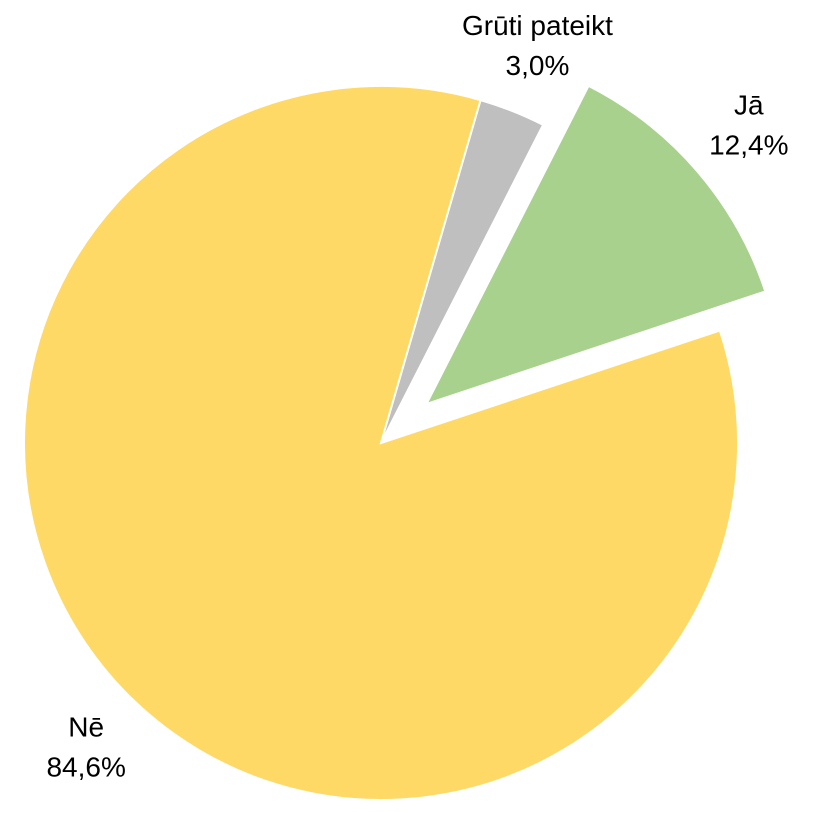  Describe the element at coordinates (85, 767) in the screenshot. I see `slice-value-label: 84,6%` at that location.